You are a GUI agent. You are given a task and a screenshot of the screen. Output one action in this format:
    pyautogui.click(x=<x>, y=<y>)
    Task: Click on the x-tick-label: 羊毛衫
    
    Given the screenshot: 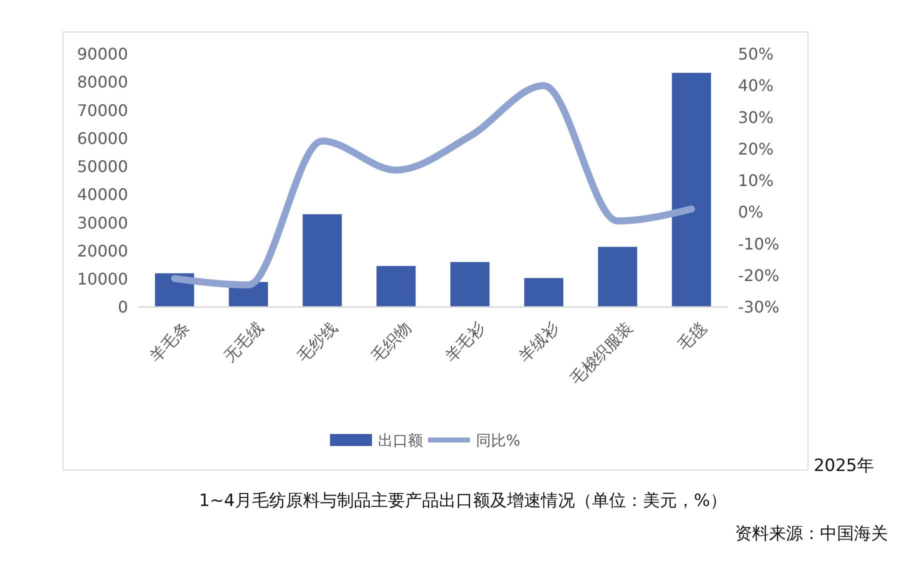 What is the action you would take?
    pyautogui.click(x=465, y=342)
    